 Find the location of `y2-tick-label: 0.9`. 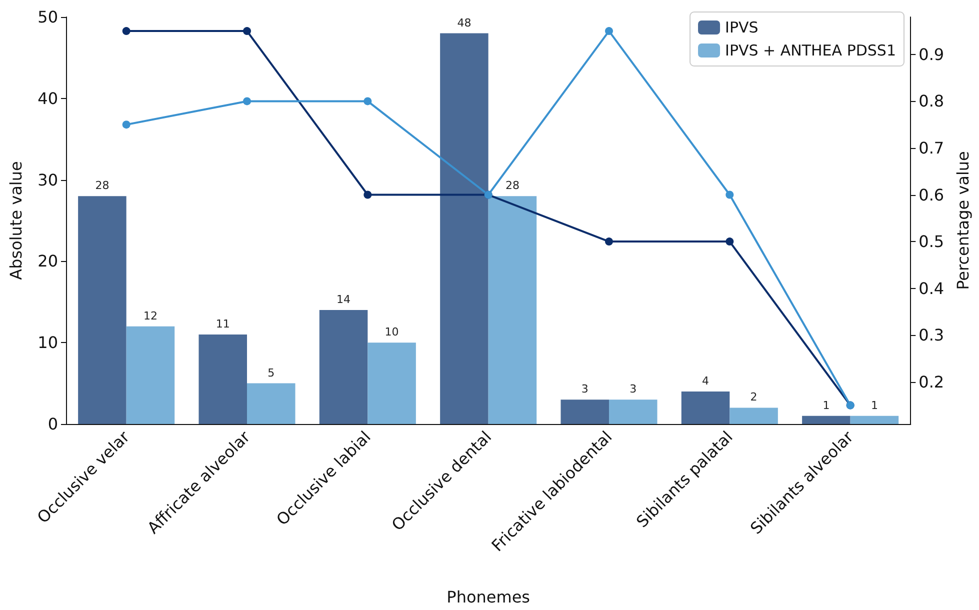

y2-tick-label: 0.9 is located at coordinates (931, 54).